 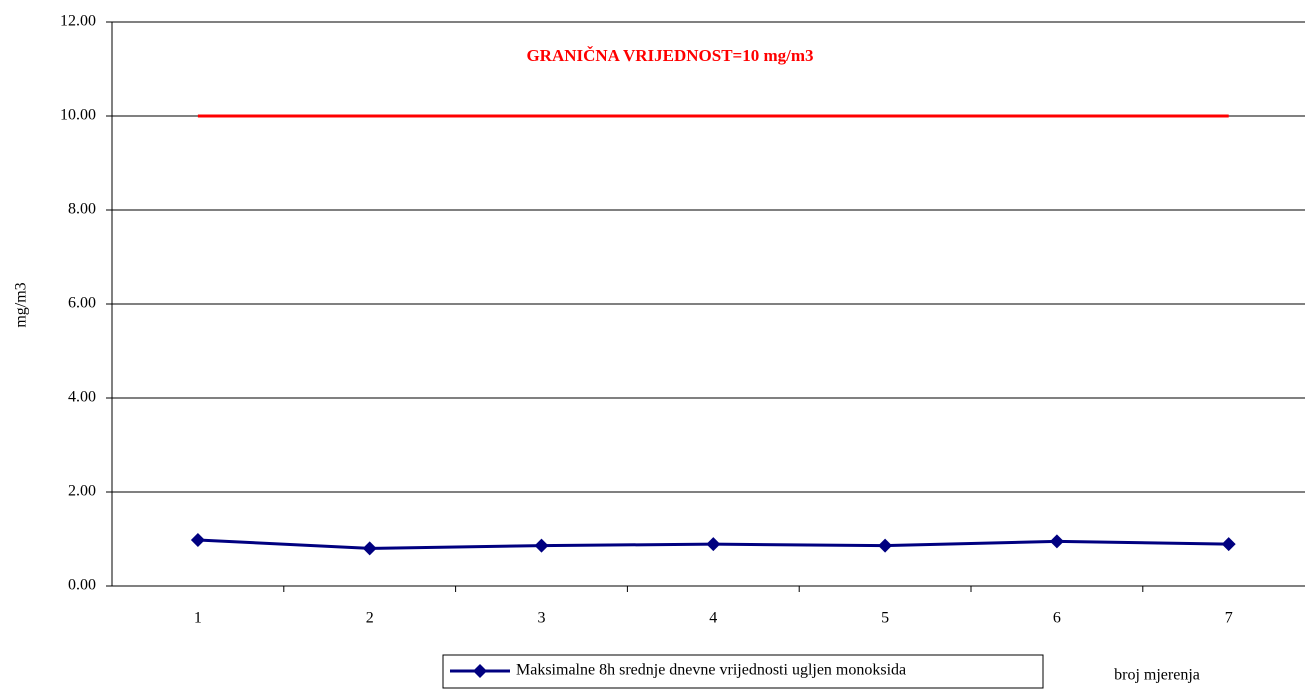 I want to click on y-tick-label: 8.00, so click(x=82, y=209).